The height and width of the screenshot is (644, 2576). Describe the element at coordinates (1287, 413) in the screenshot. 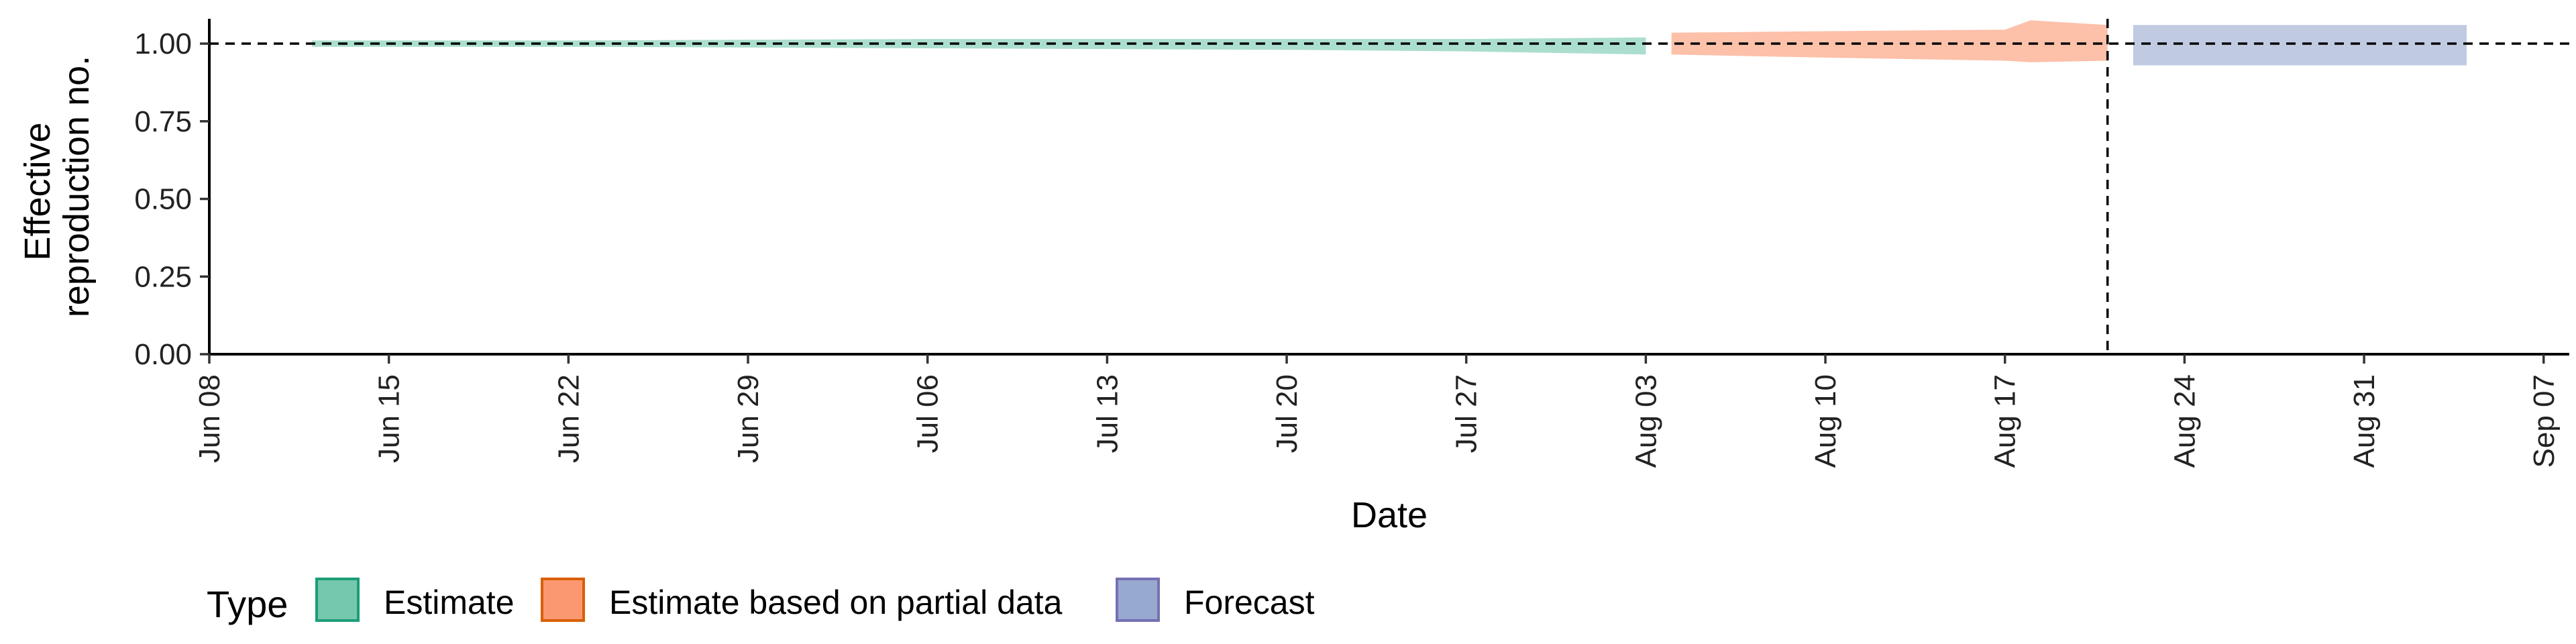

I see `x-tick-label: Jul 20` at that location.